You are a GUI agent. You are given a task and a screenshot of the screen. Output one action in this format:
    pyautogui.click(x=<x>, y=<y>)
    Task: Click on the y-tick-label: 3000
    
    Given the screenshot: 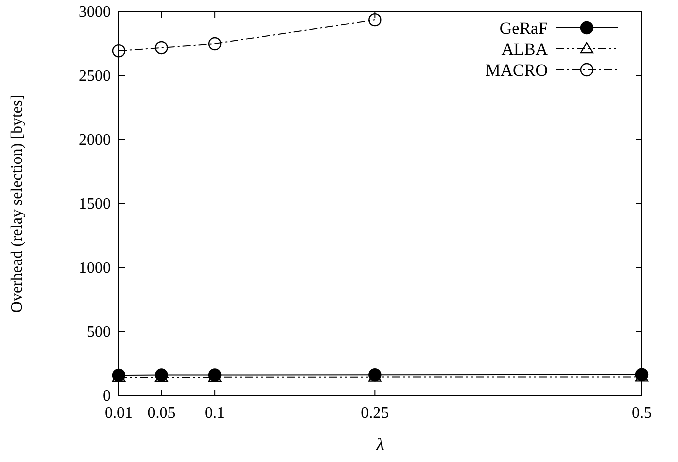 What is the action you would take?
    pyautogui.click(x=95, y=12)
    